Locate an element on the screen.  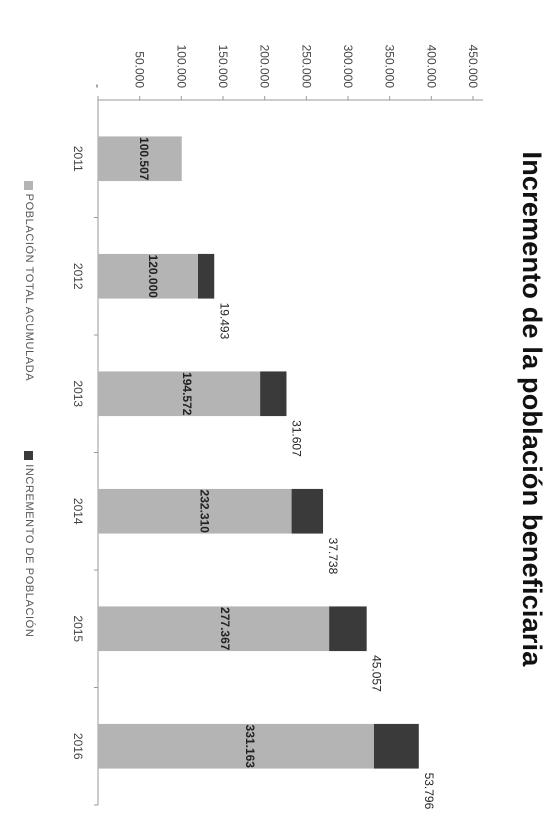
y-tick-label: 150.000 is located at coordinates (223, 67).